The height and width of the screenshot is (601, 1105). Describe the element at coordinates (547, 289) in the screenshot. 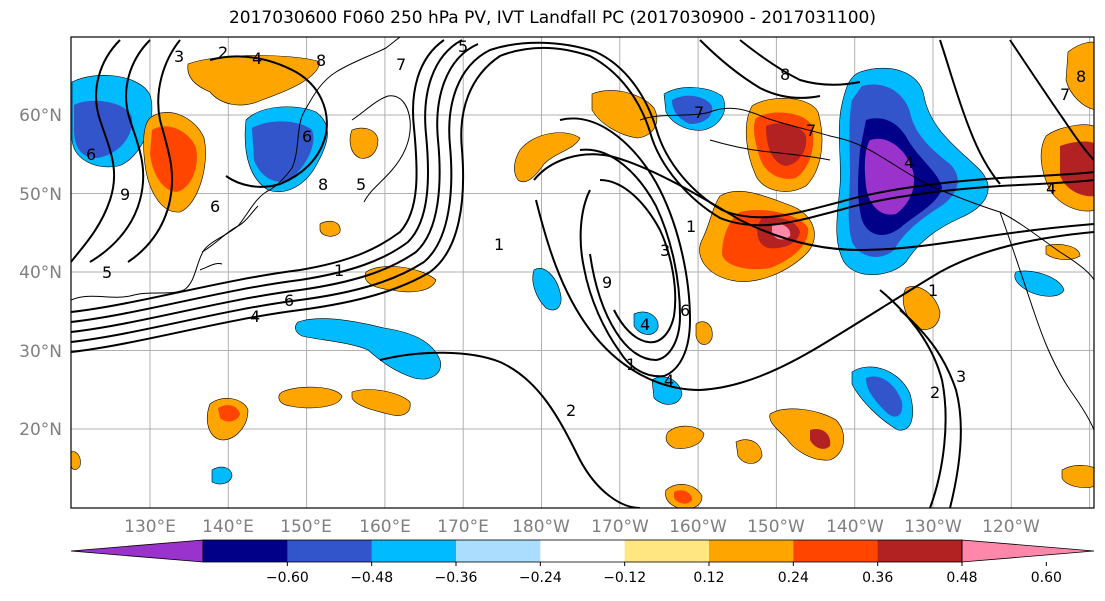

I see `neg-anomaly-177w` at that location.